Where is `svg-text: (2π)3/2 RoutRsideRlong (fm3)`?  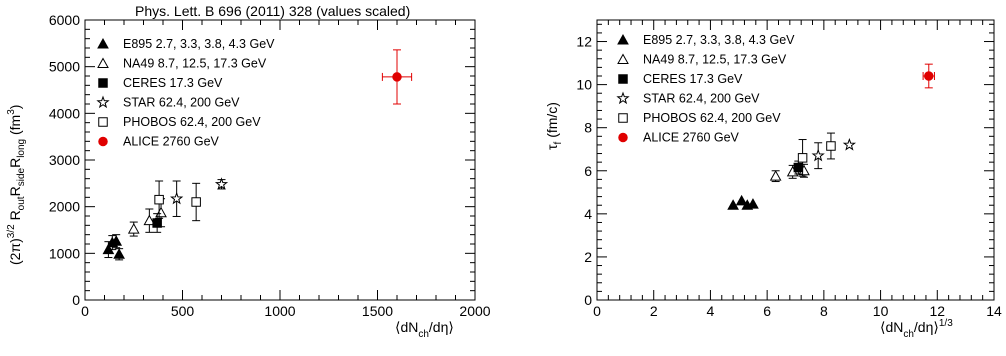 svg-text: (2π)3/2 RoutRsideRlong (fm3) is located at coordinates (16, 185).